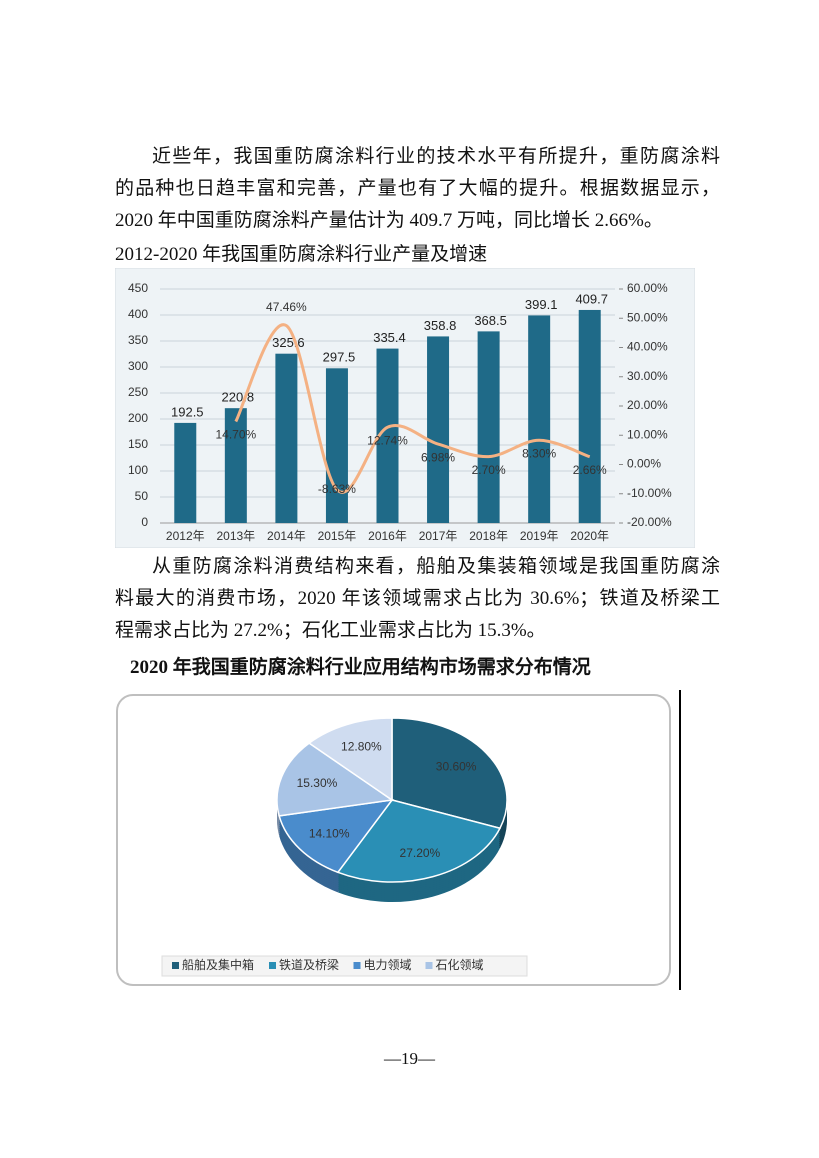  I want to click on y2-tick-label: 10.00%, so click(647, 434).